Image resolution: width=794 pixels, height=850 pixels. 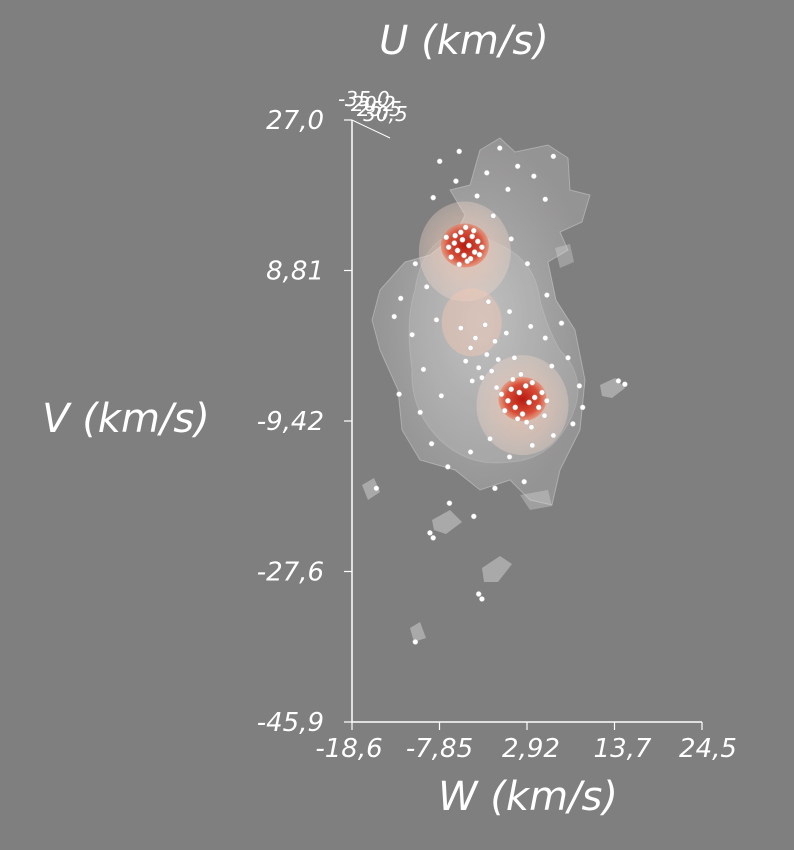 I want to click on u-axis-ticks: -35,0-20,2-25,5-30,5, so click(x=373, y=106).